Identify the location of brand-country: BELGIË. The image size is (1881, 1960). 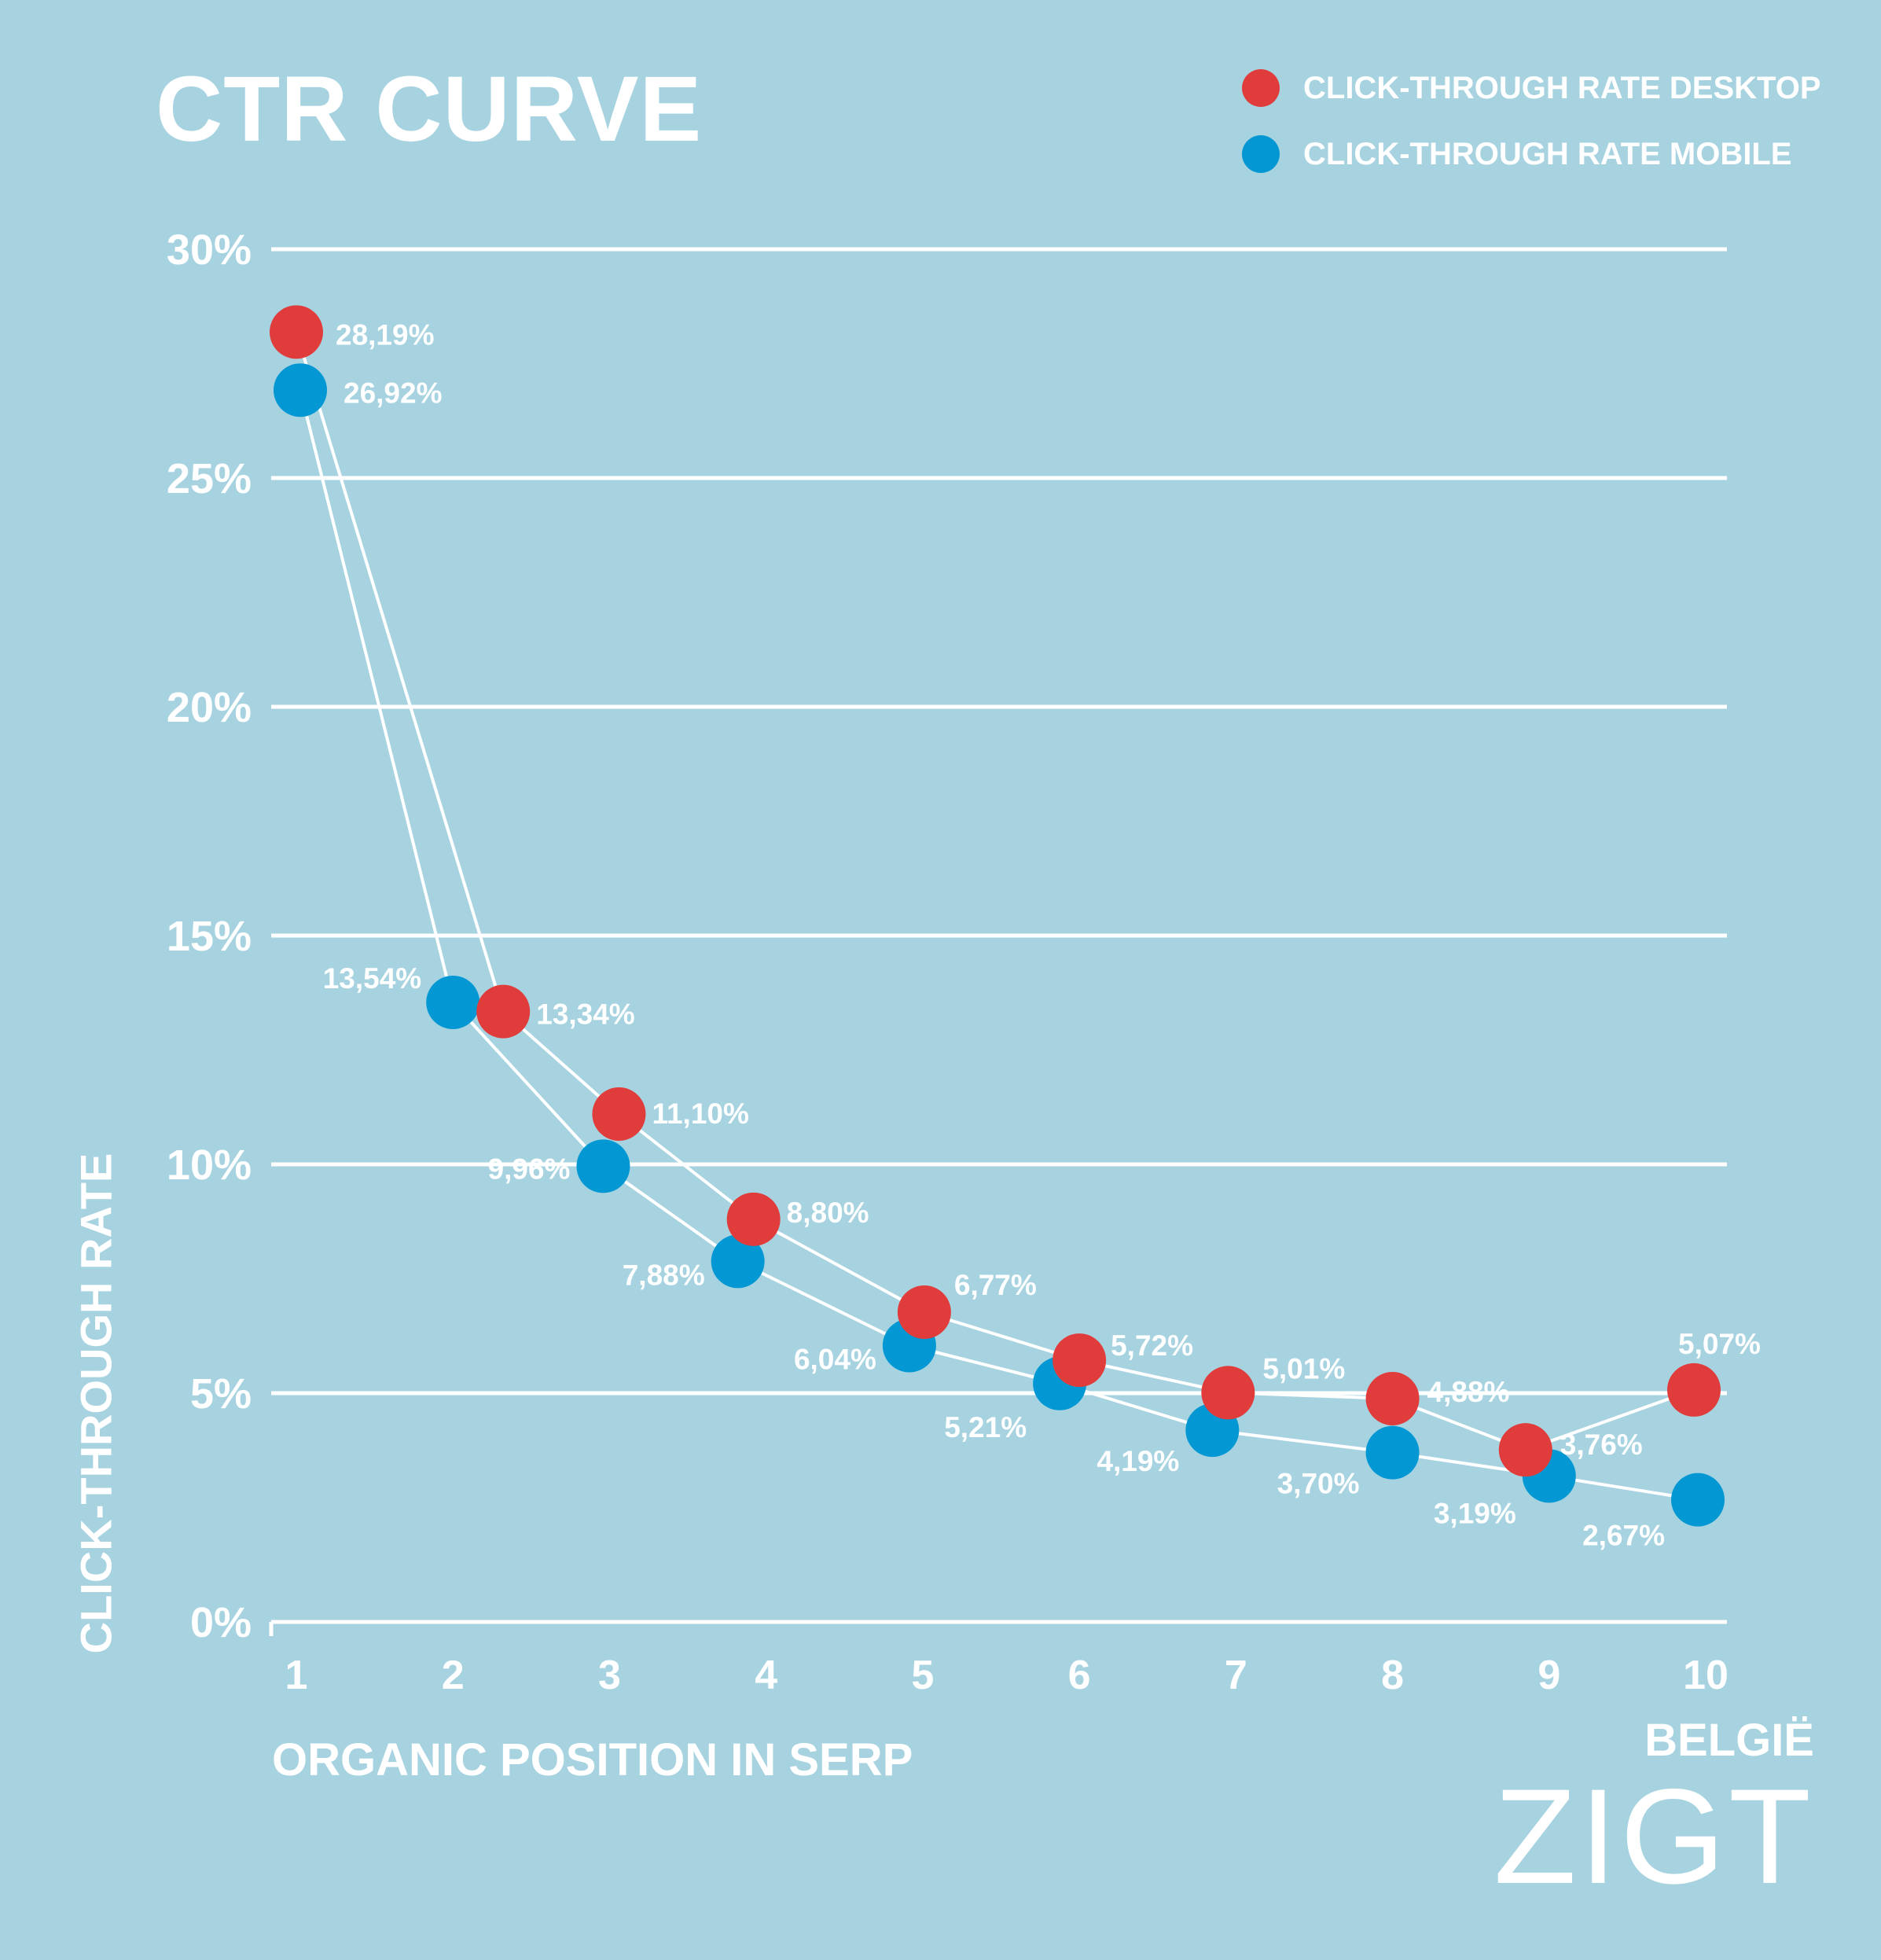
(1729, 1740).